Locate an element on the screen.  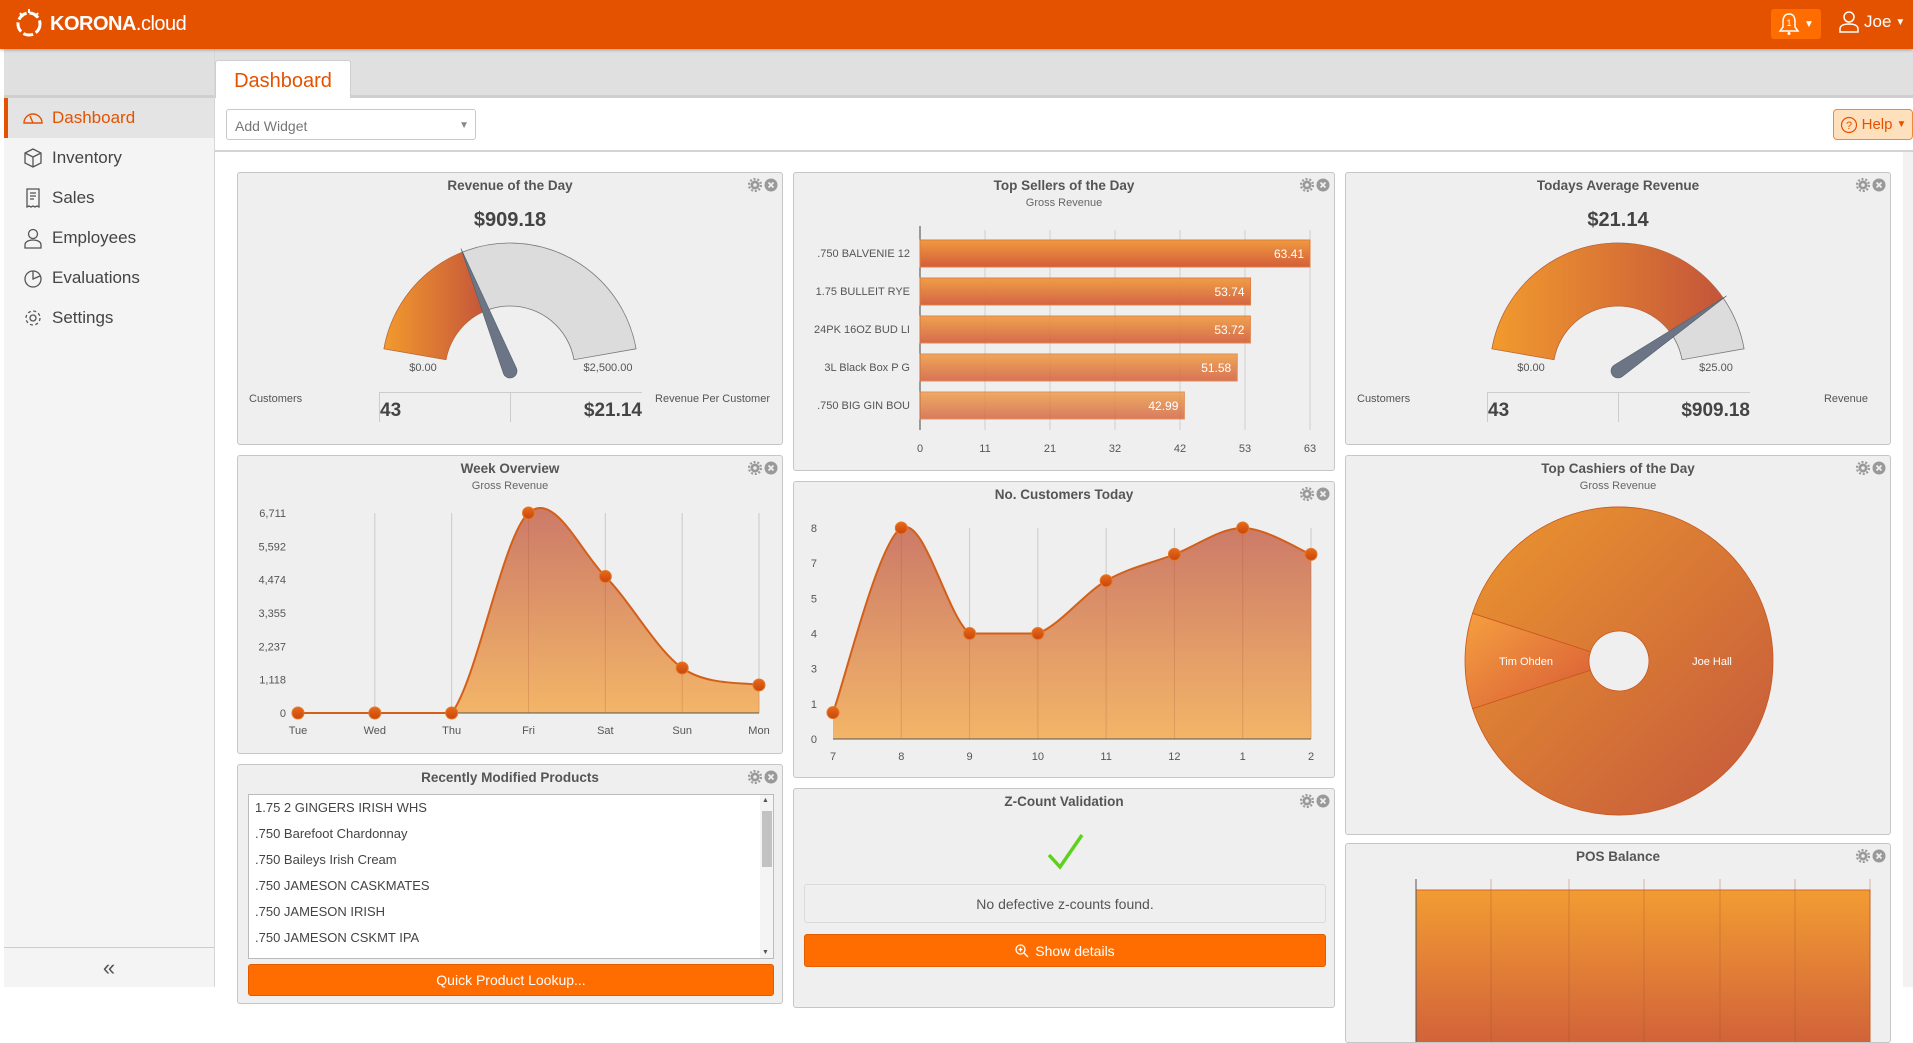
x-tick-label: 2 is located at coordinates (1311, 757).